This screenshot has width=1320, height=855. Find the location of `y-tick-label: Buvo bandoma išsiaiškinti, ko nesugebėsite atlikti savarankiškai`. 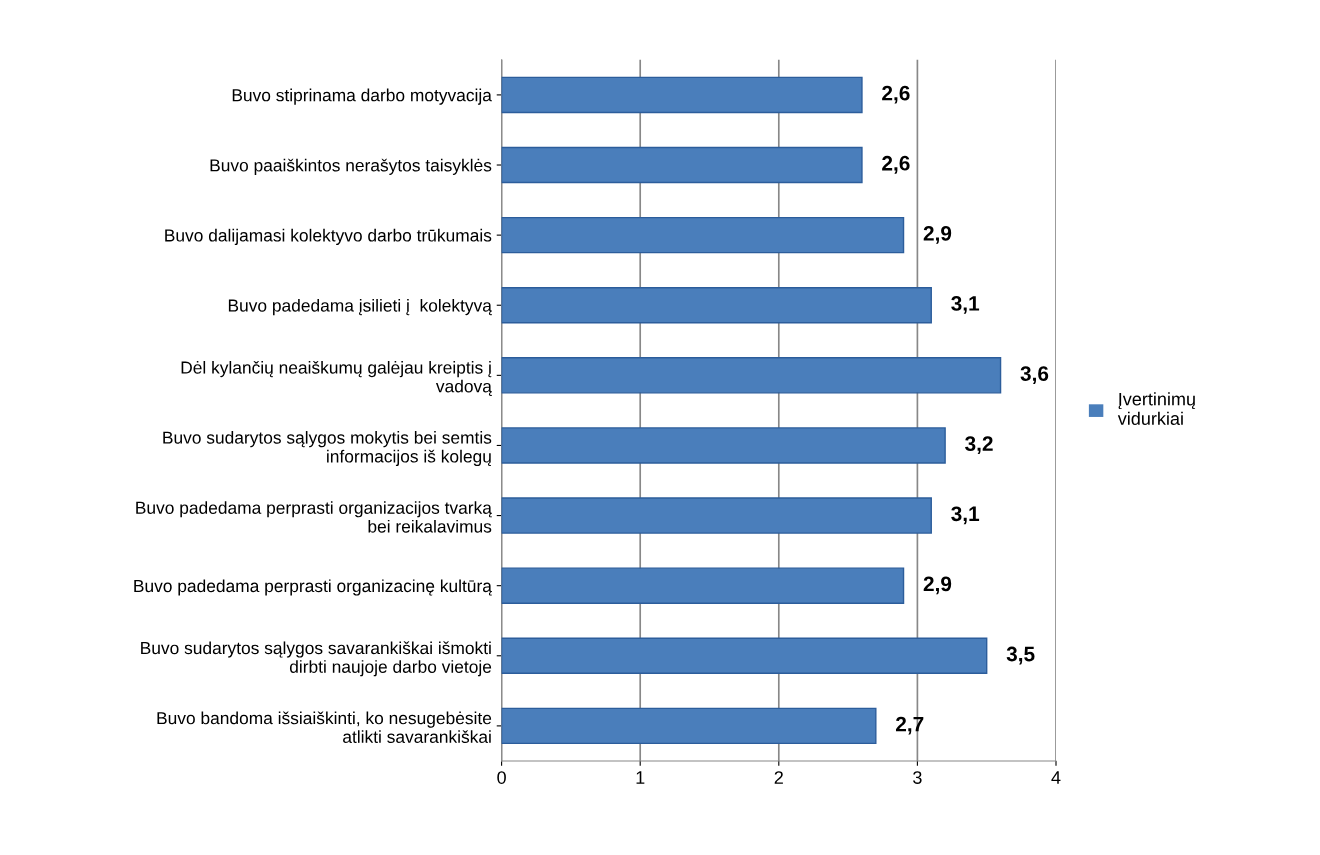

y-tick-label: Buvo bandoma išsiaiškinti, ko nesugebėsite atlikti savarankiškai is located at coordinates (324, 727).